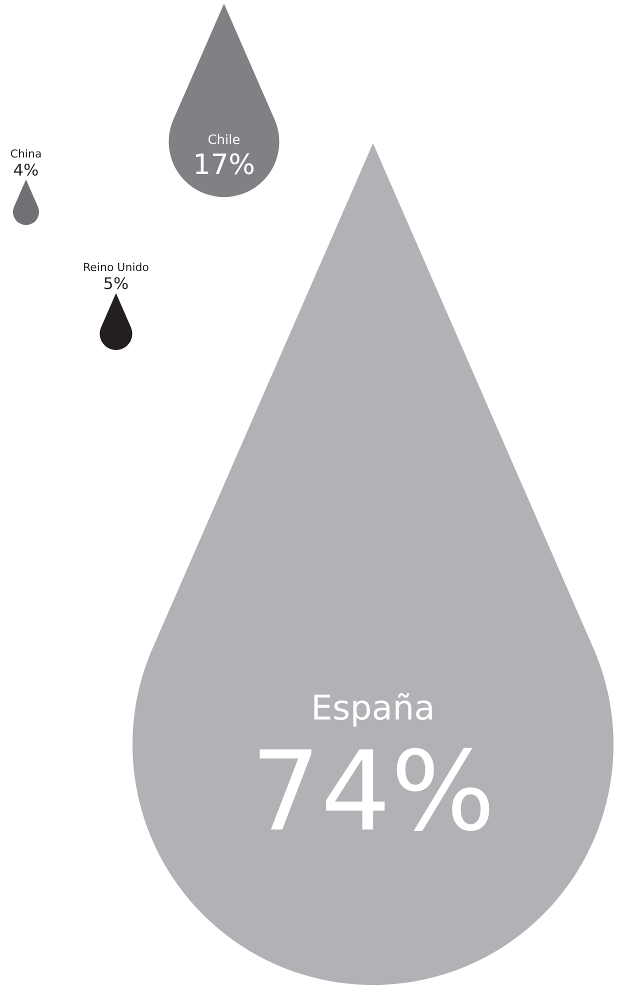 Image resolution: width=618 pixels, height=987 pixels. I want to click on data-label: 5%, so click(116, 284).